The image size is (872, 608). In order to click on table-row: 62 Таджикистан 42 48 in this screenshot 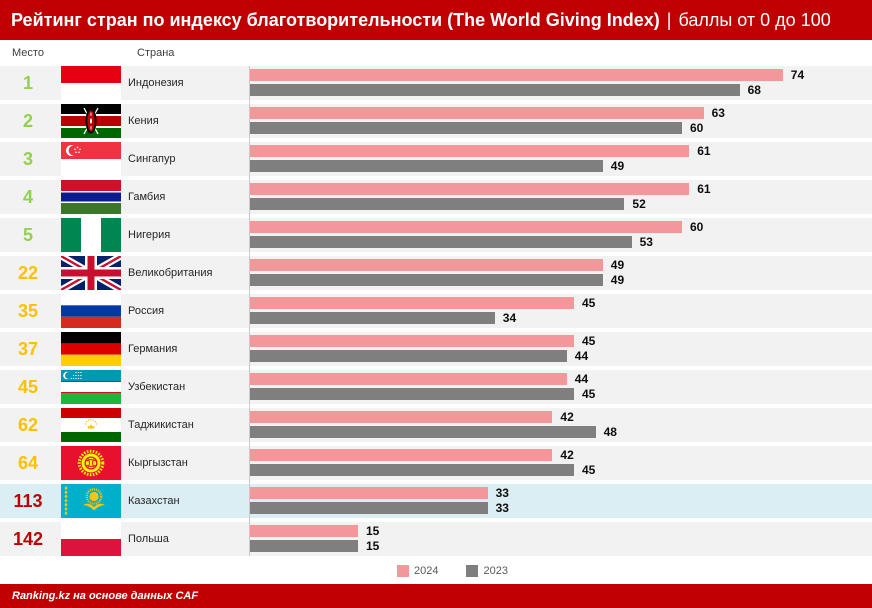, I will do `click(436, 425)`.